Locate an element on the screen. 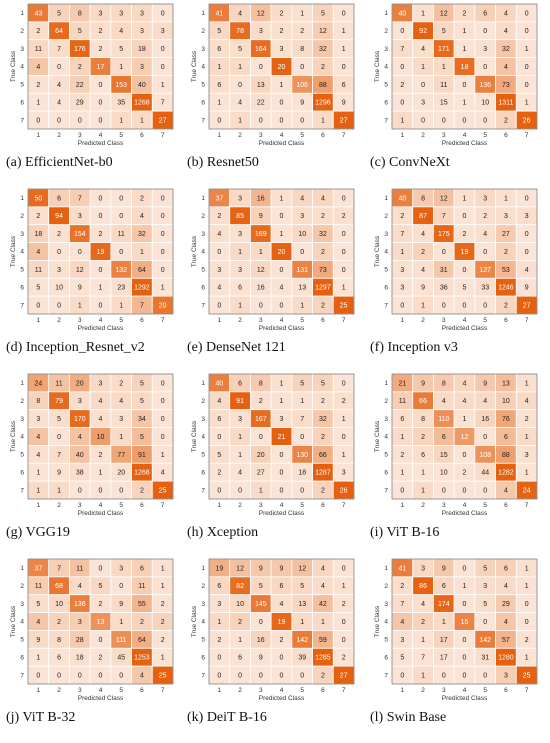 Image resolution: width=550 pixels, height=743 pixels. cell-value-label: 40 is located at coordinates (402, 198).